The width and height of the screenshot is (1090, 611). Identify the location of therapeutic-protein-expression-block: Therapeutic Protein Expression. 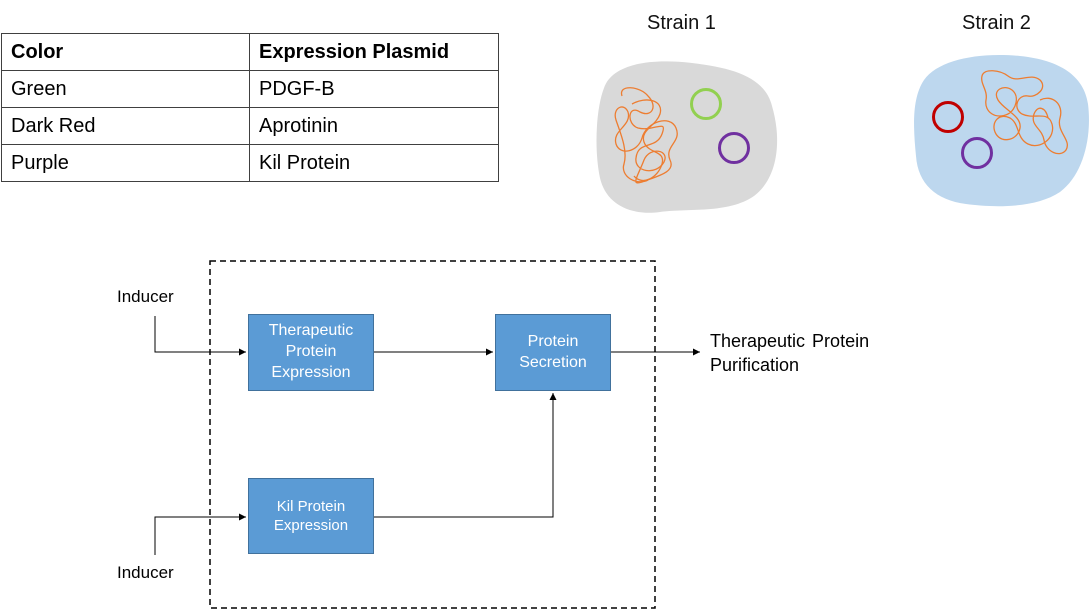
(311, 352).